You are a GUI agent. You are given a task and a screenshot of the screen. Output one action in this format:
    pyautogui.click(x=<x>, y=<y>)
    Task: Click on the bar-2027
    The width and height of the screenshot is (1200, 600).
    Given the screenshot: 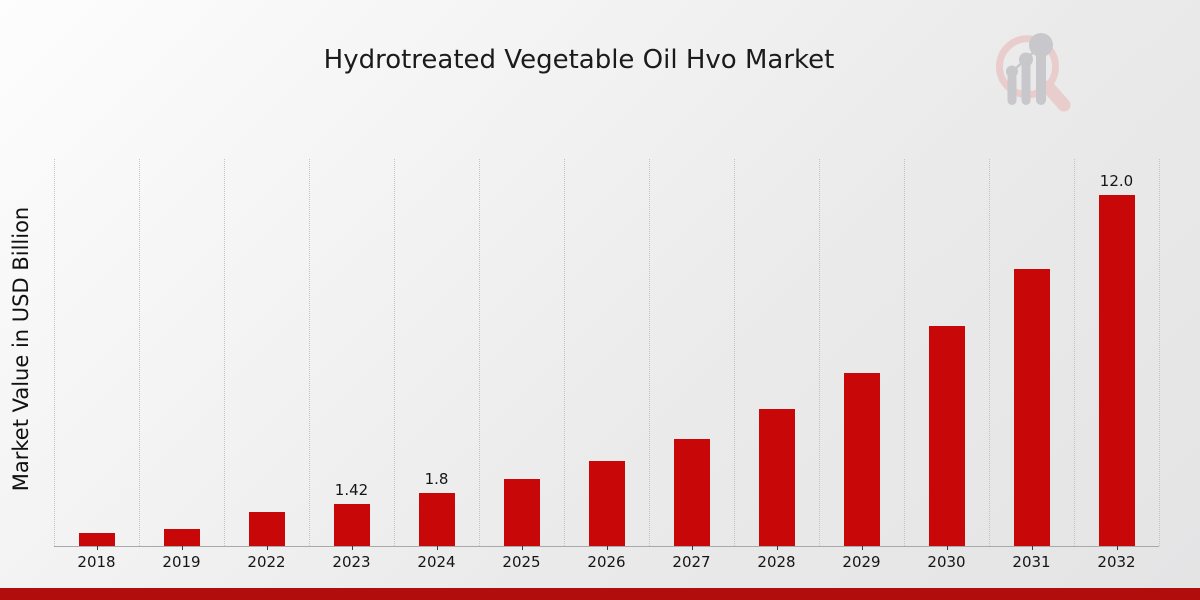 What is the action you would take?
    pyautogui.click(x=691, y=492)
    